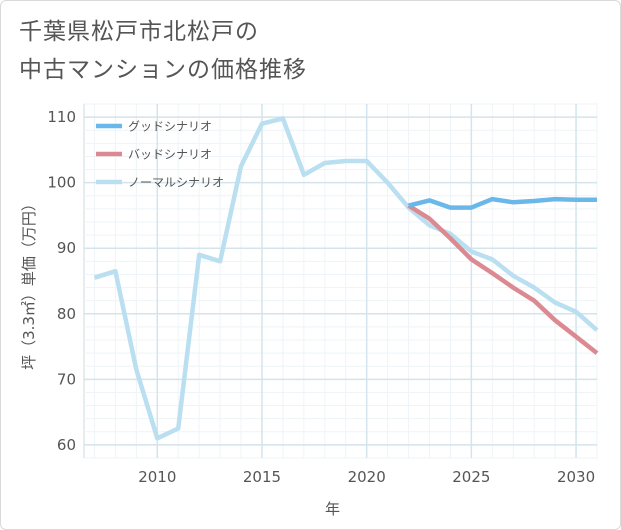 The width and height of the screenshot is (621, 530). I want to click on legend-label: バッドシナリオ, so click(170, 155).